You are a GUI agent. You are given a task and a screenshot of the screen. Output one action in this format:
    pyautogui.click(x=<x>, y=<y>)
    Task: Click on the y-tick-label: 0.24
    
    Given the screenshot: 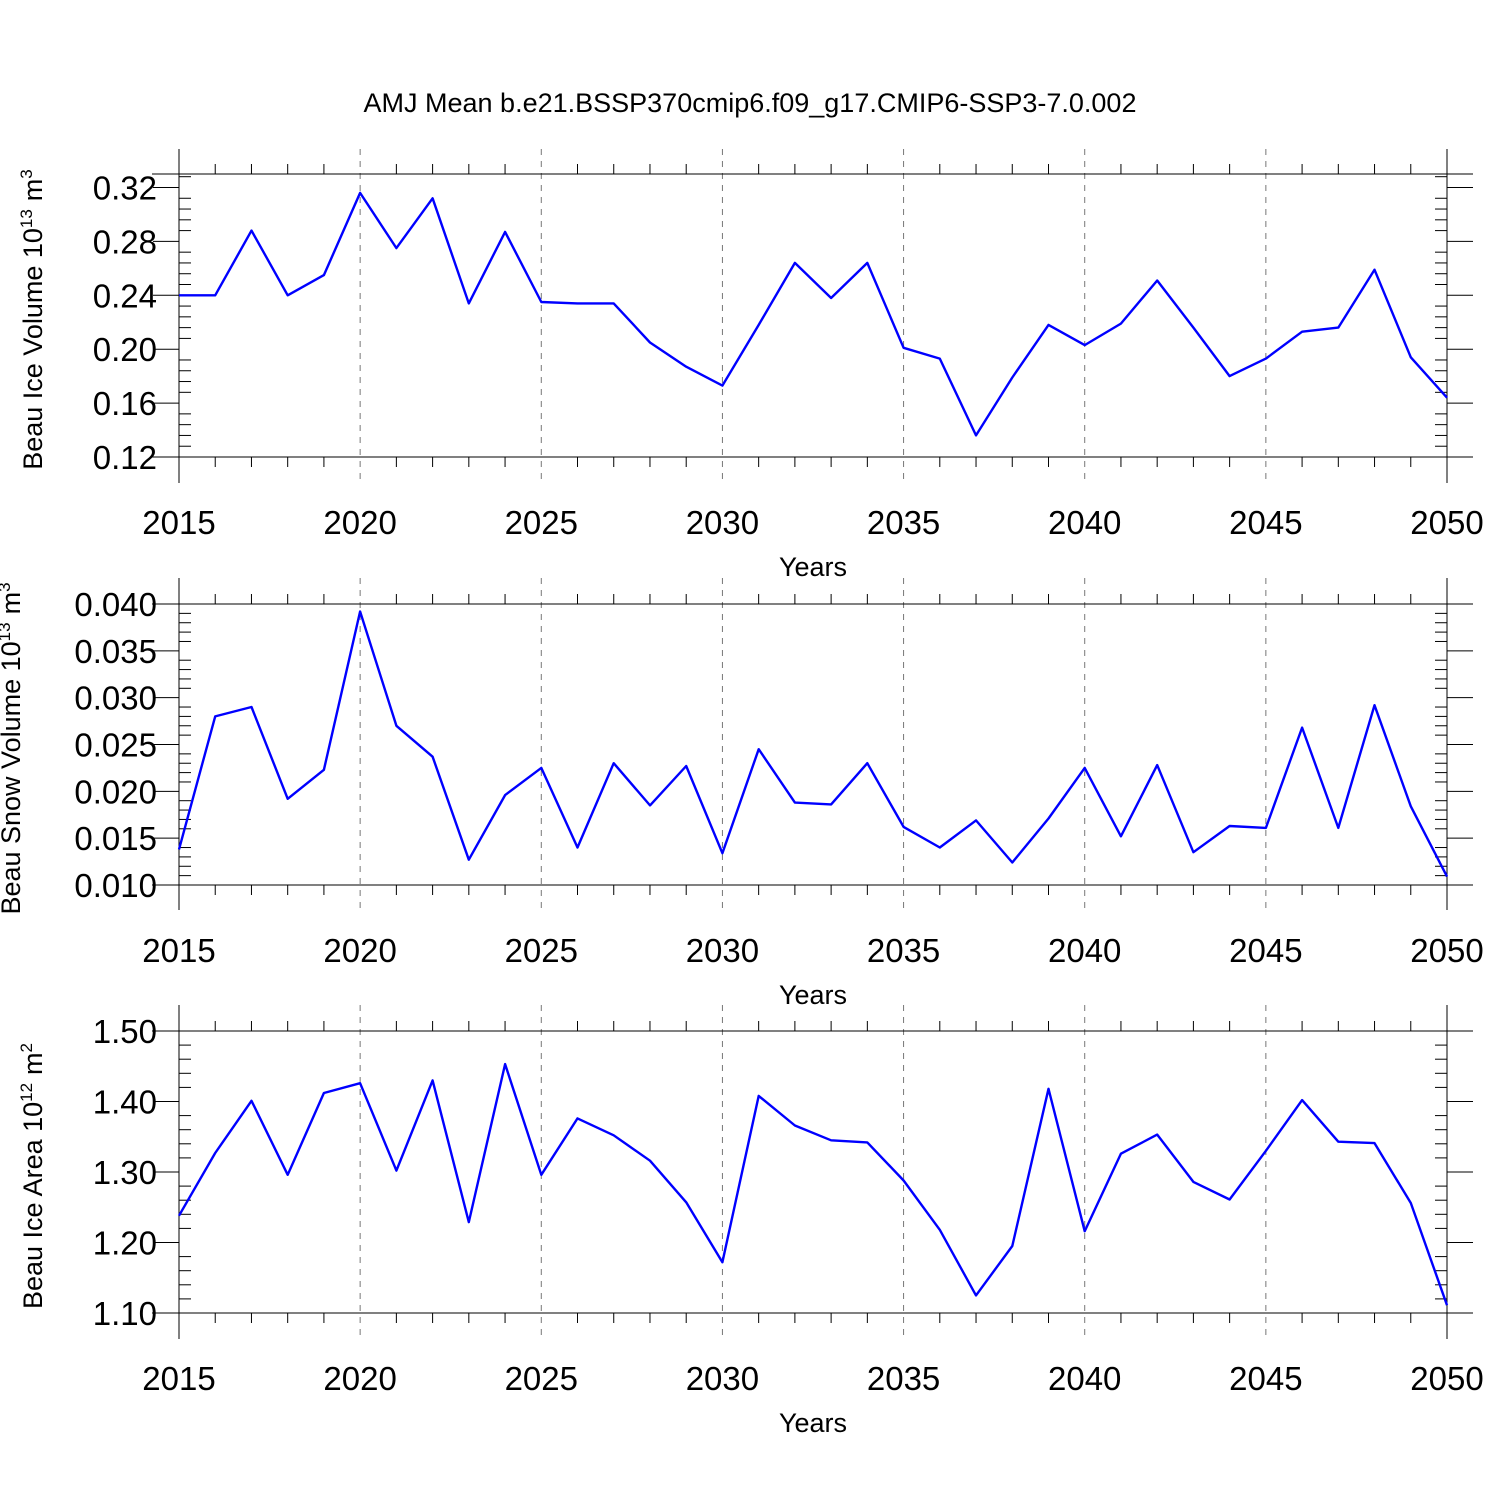 What is the action you would take?
    pyautogui.click(x=125, y=295)
    